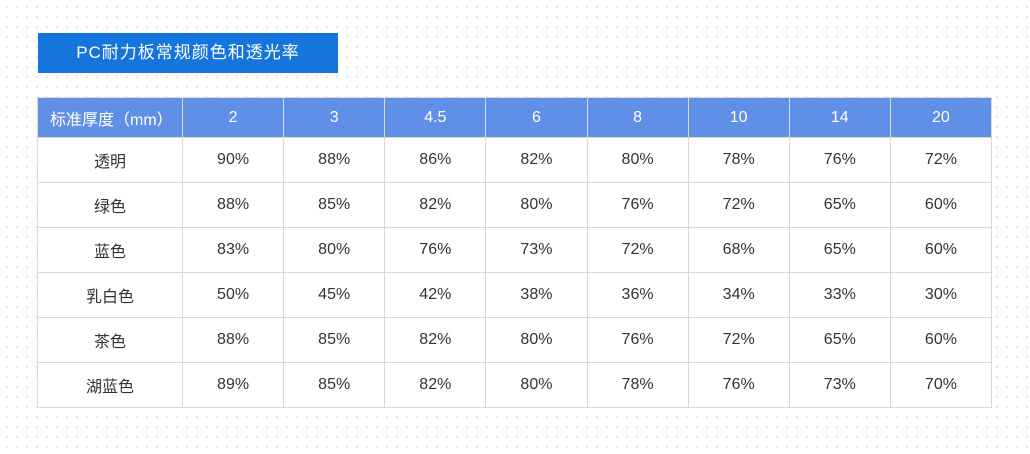  What do you see at coordinates (110, 250) in the screenshot?
I see `color-row-label: 蓝色` at bounding box center [110, 250].